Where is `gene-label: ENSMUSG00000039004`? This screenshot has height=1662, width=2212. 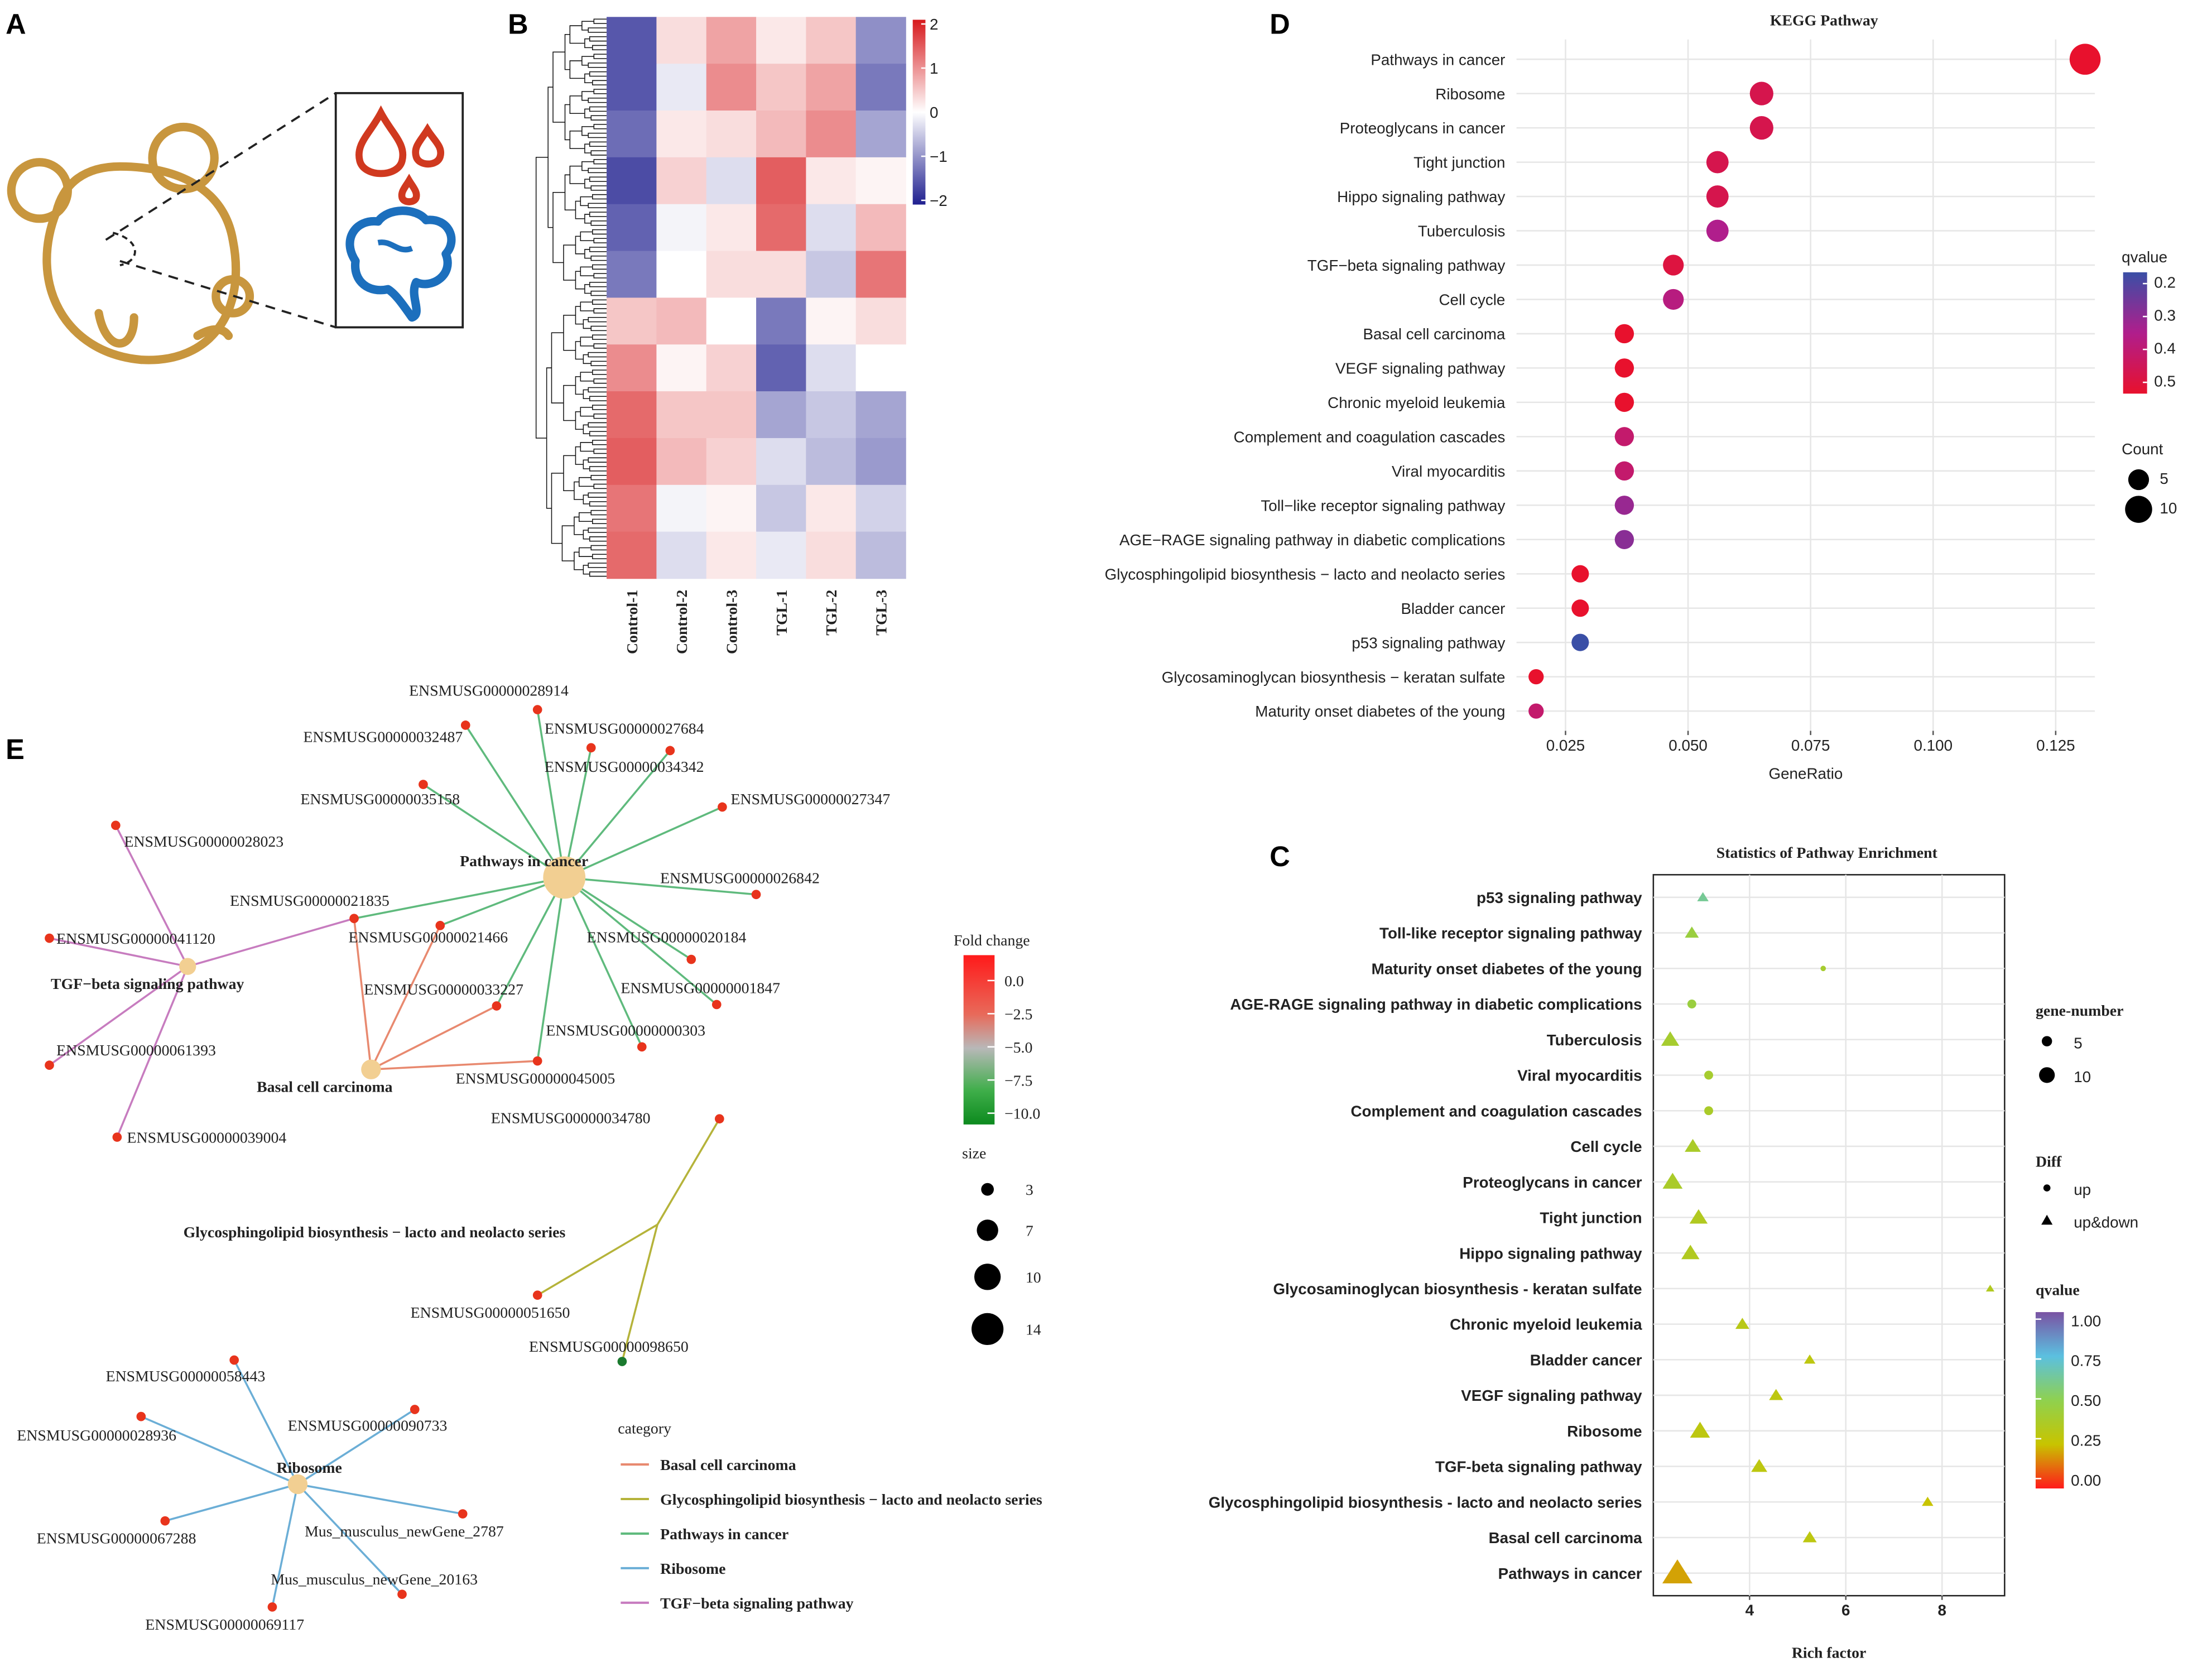
gene-label: ENSMUSG00000039004 is located at coordinates (207, 1138).